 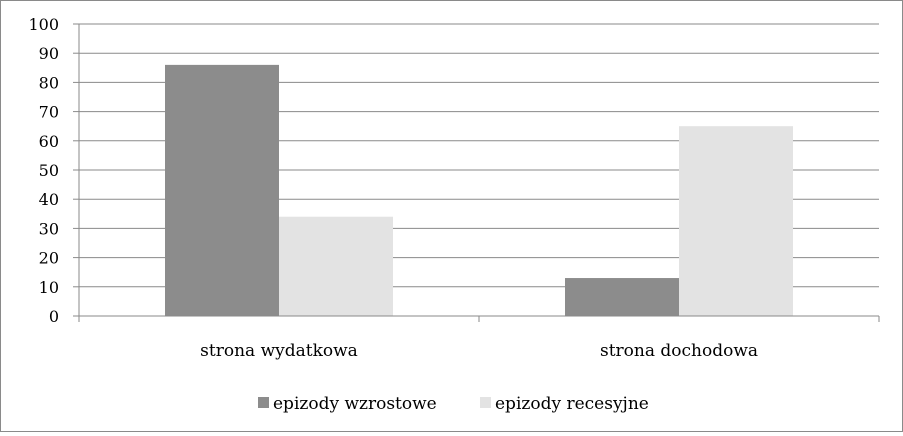 What do you see at coordinates (279, 351) in the screenshot?
I see `x-category-label: strona wydatkowa` at bounding box center [279, 351].